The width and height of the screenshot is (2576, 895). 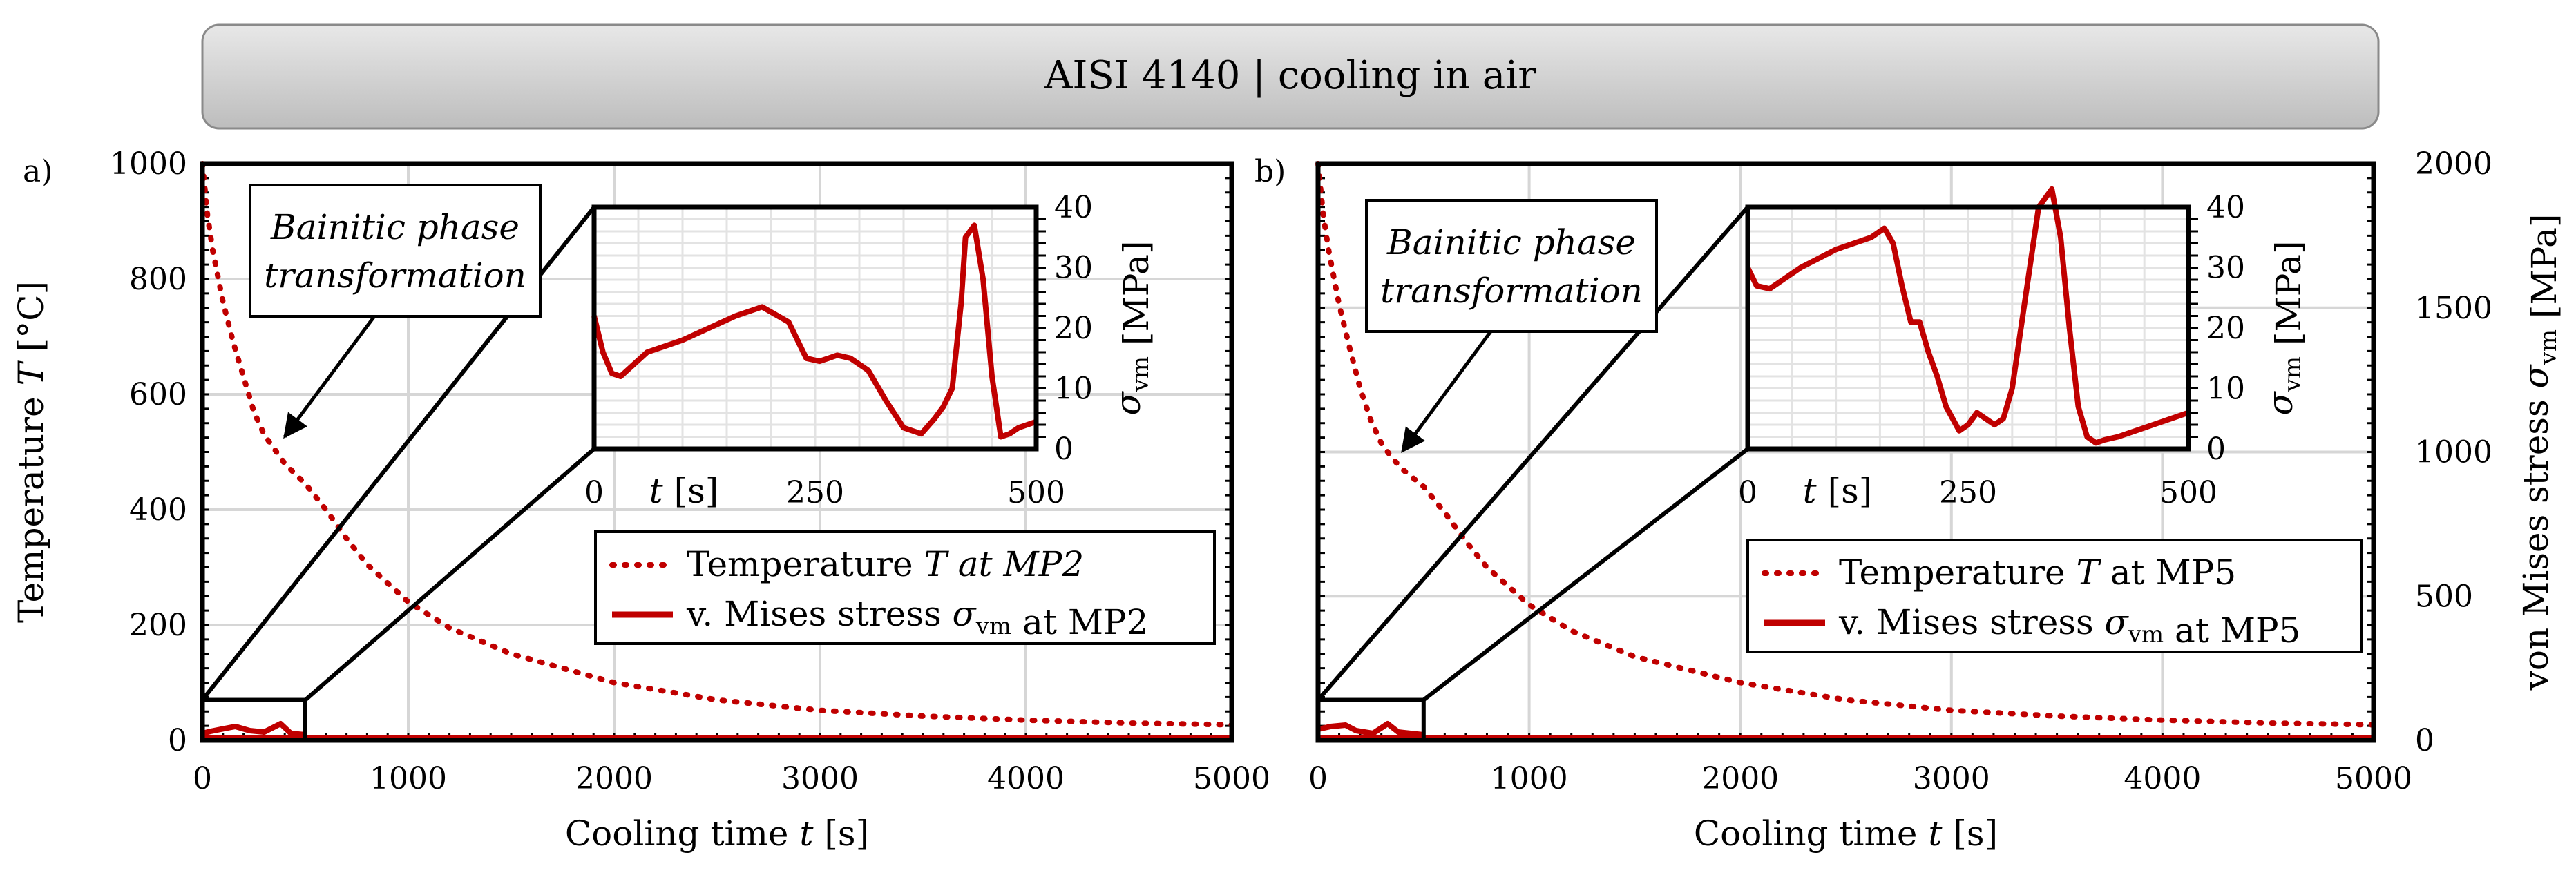 What do you see at coordinates (38, 171) in the screenshot?
I see `panel-label: a)` at bounding box center [38, 171].